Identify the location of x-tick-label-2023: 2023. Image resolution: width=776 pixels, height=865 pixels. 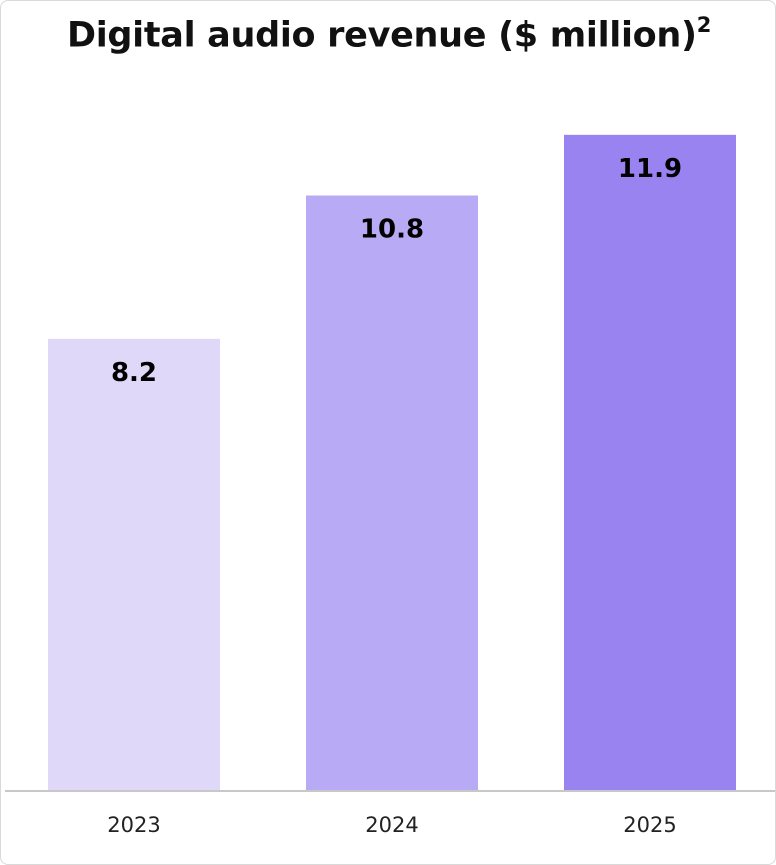
(133, 825).